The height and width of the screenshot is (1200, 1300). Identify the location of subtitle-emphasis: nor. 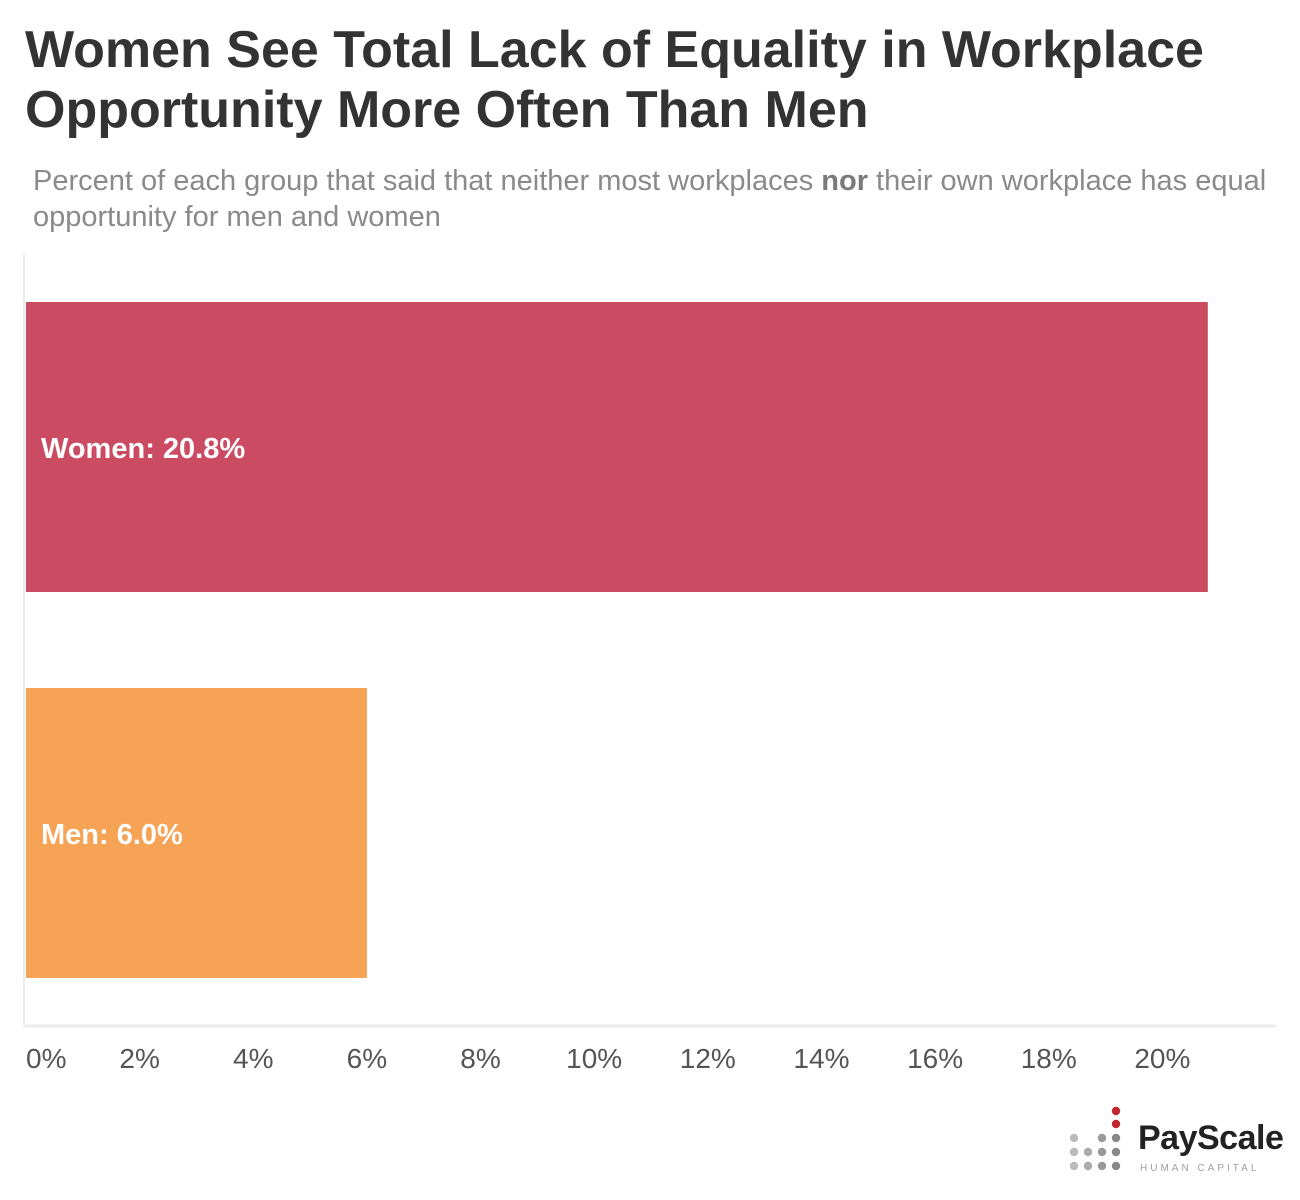
(844, 181).